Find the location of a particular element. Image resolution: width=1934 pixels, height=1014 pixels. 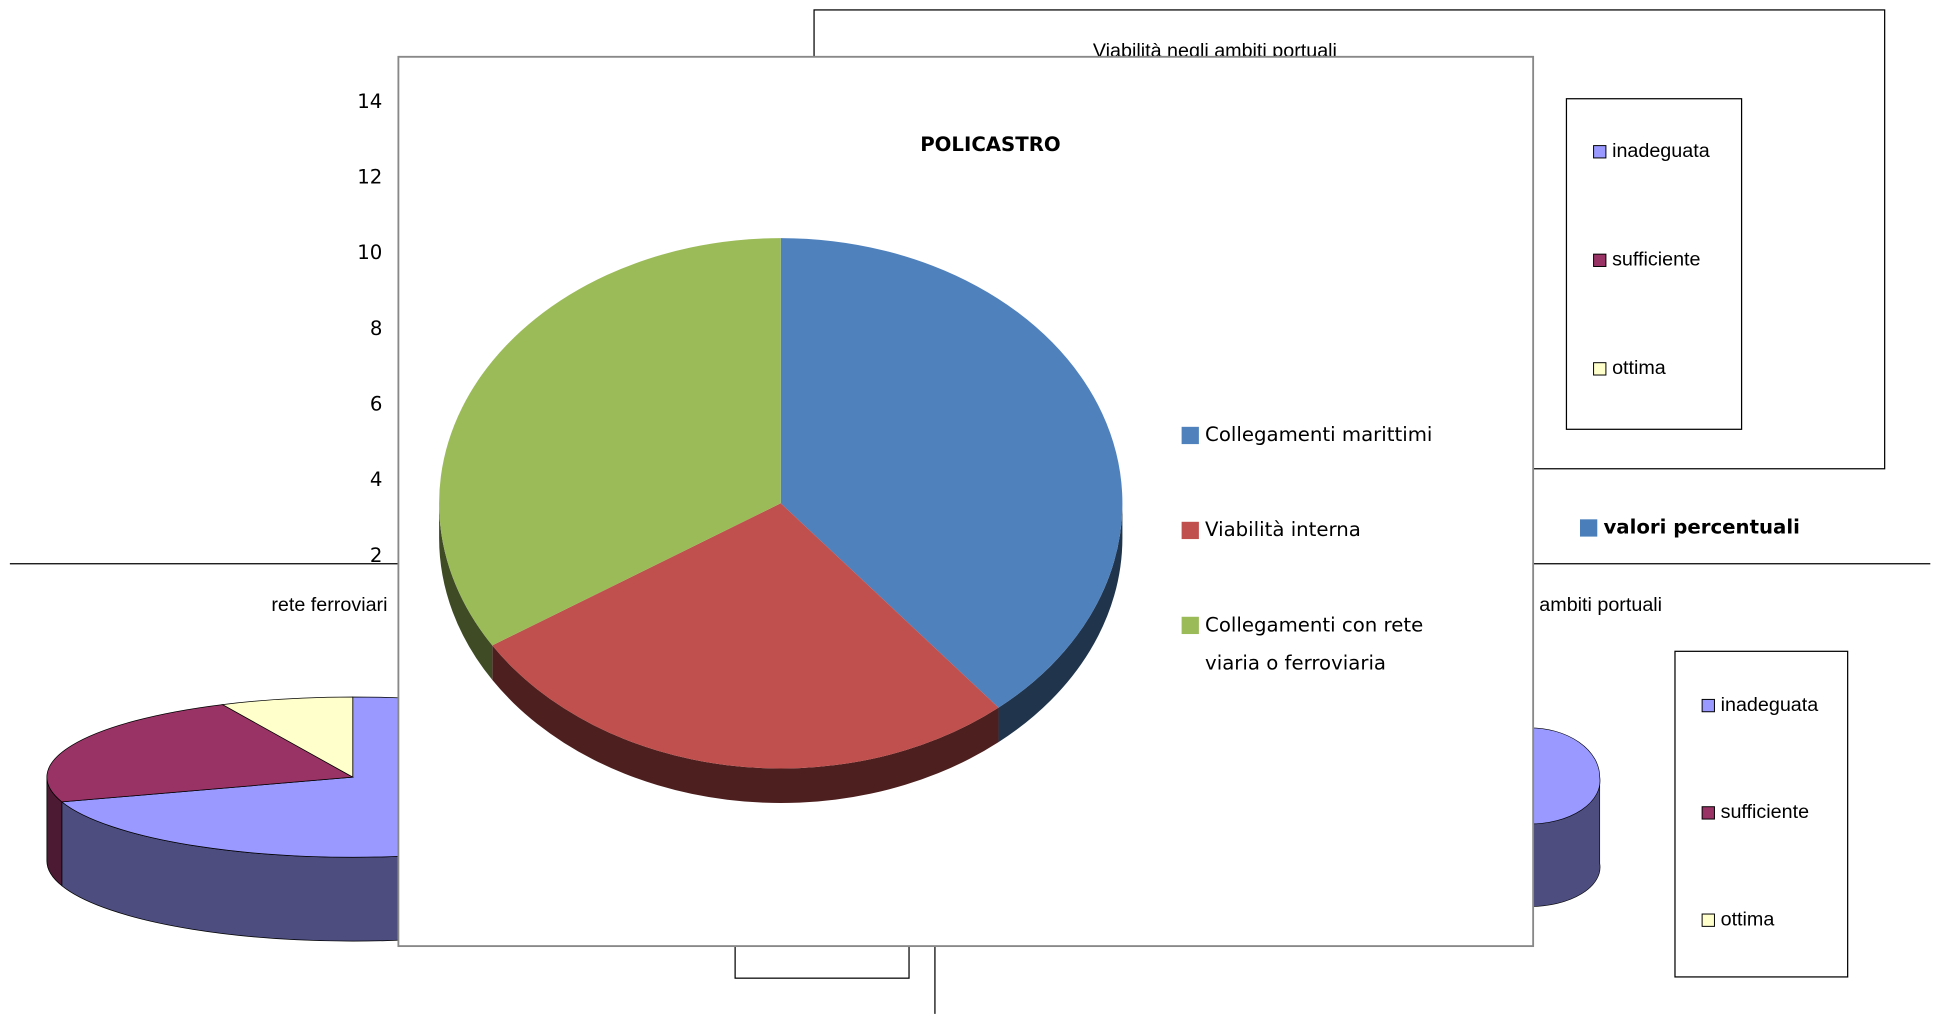

y-tick-label: 10 is located at coordinates (369, 252).